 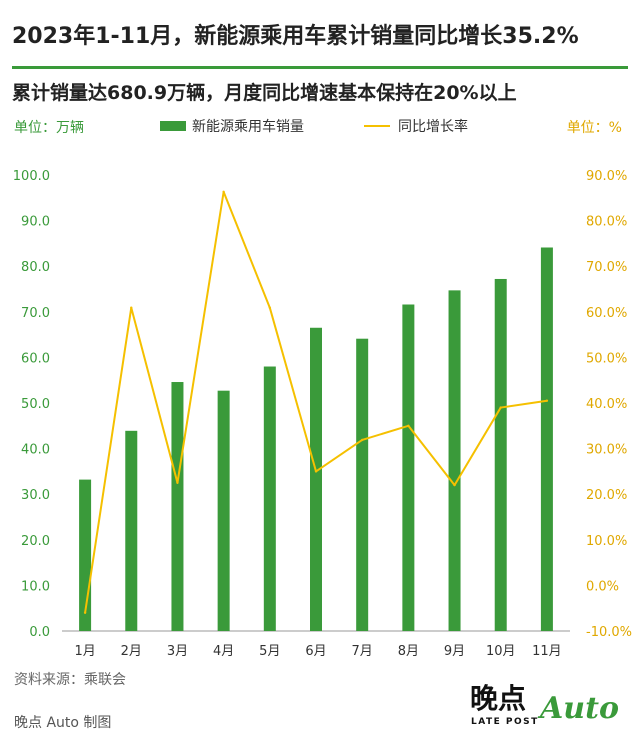 I want to click on right-axis-unit: 单位：%, so click(x=594, y=128).